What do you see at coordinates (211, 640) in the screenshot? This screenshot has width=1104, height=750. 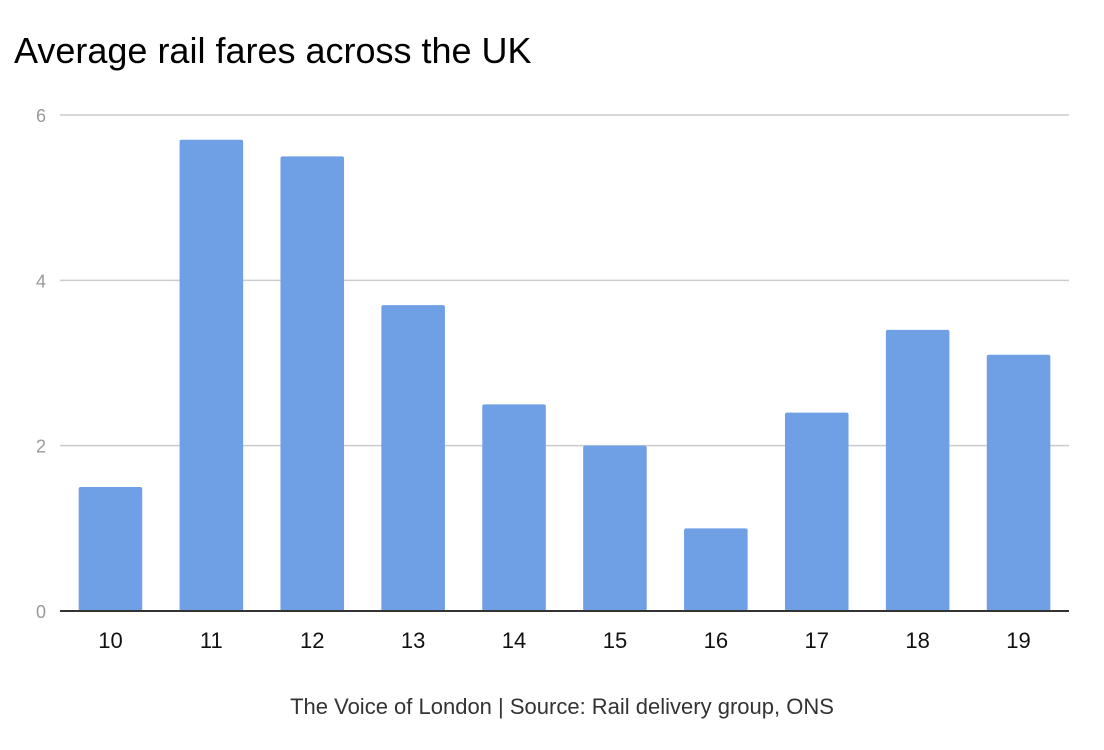 I see `x-tick-label-11: 11` at bounding box center [211, 640].